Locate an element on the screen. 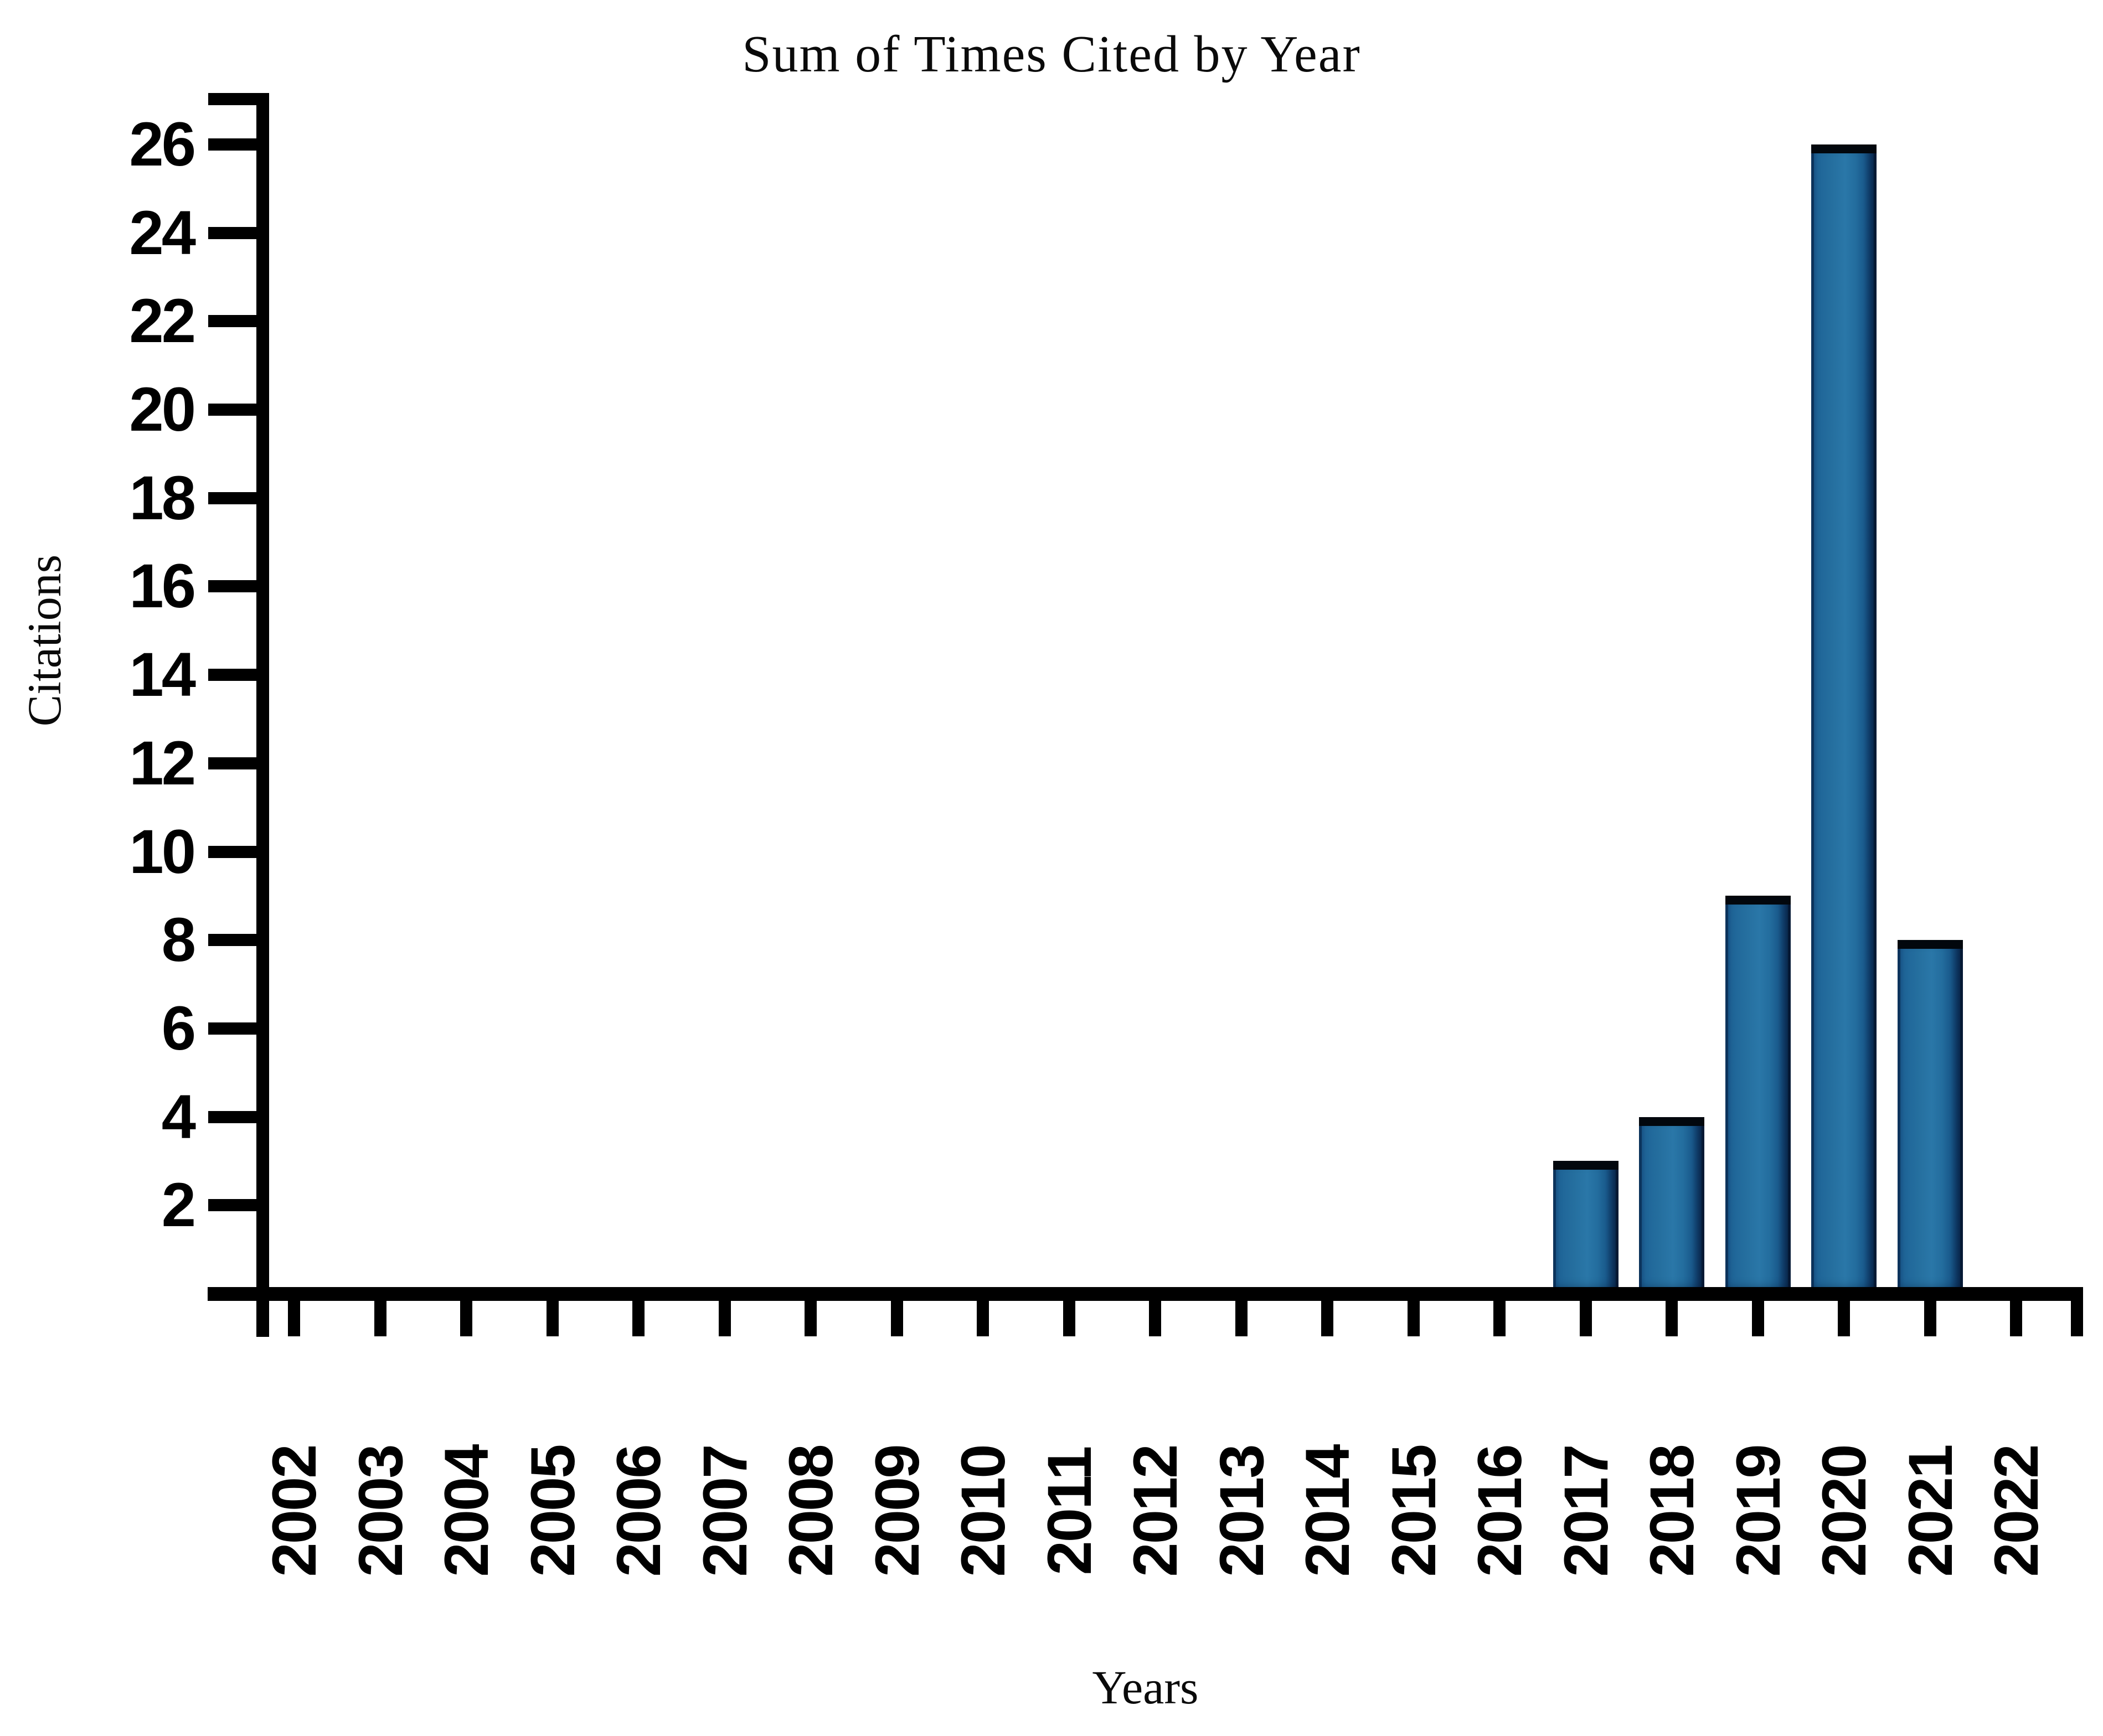  x-tick-2016 is located at coordinates (1499, 1317).